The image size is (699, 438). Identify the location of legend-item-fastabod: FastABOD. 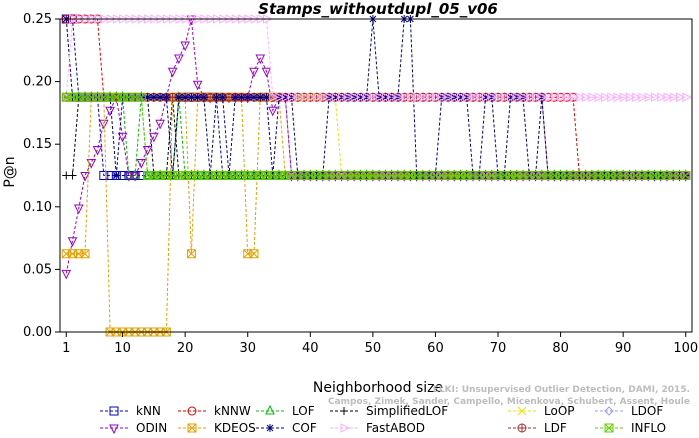
(377, 428).